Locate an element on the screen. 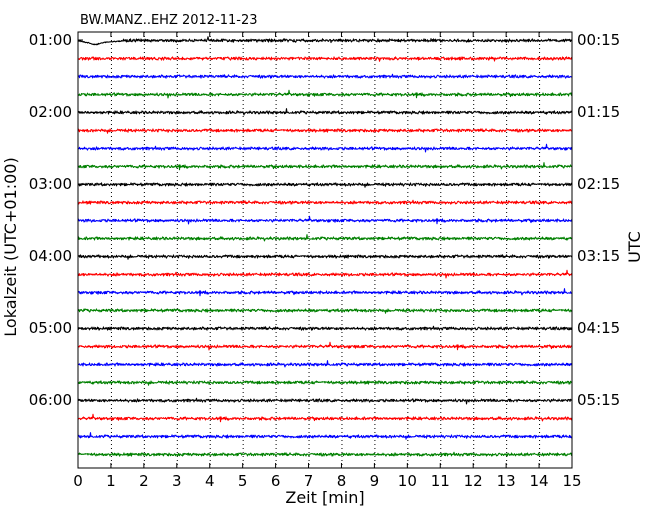 Image resolution: width=650 pixels, height=520 pixels. y-tick-label-left: 01:00 is located at coordinates (50, 40).